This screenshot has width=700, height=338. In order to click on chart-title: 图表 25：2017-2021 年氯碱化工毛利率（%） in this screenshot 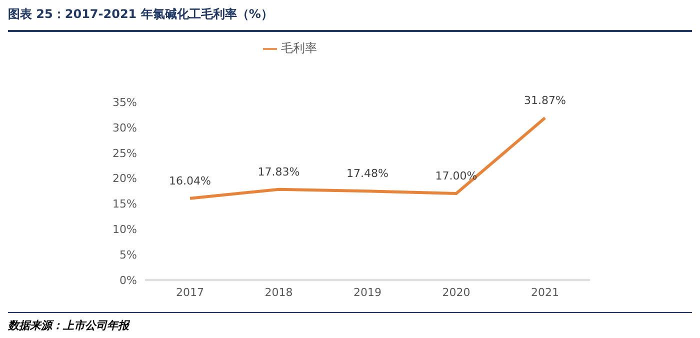, I will do `click(140, 14)`.